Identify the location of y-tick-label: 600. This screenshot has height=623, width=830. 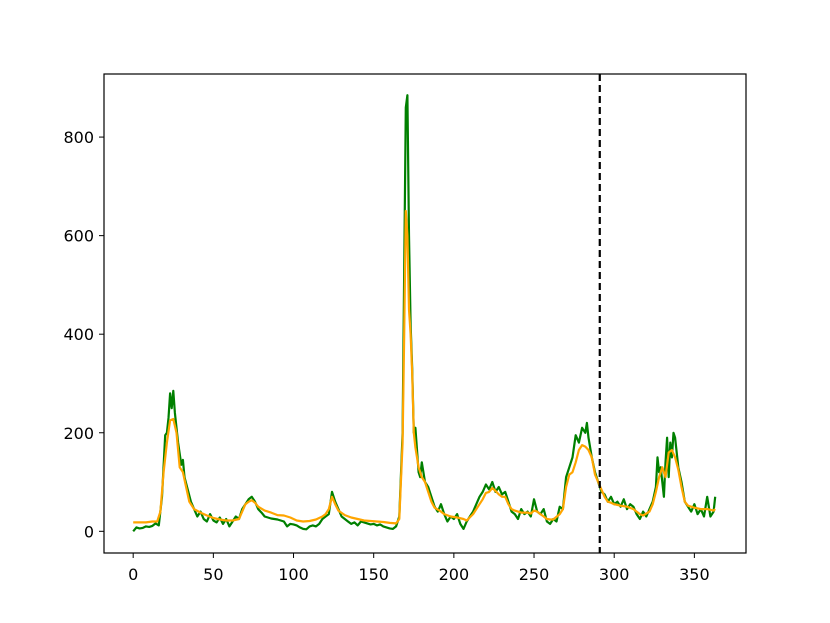
(78, 236).